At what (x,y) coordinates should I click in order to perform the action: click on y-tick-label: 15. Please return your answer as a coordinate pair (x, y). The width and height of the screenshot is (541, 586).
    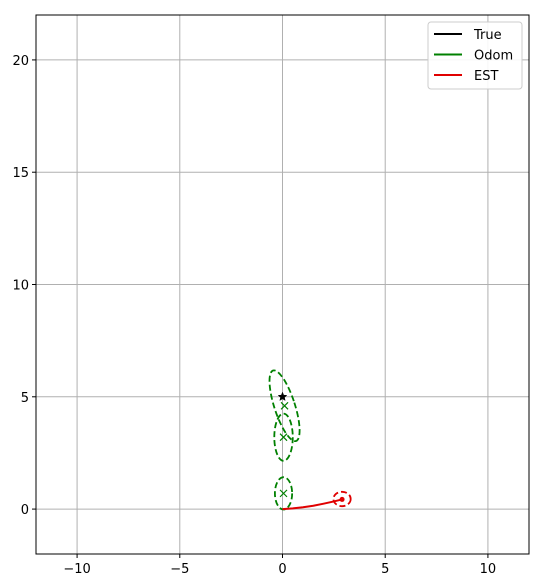
    Looking at the image, I should click on (20, 173).